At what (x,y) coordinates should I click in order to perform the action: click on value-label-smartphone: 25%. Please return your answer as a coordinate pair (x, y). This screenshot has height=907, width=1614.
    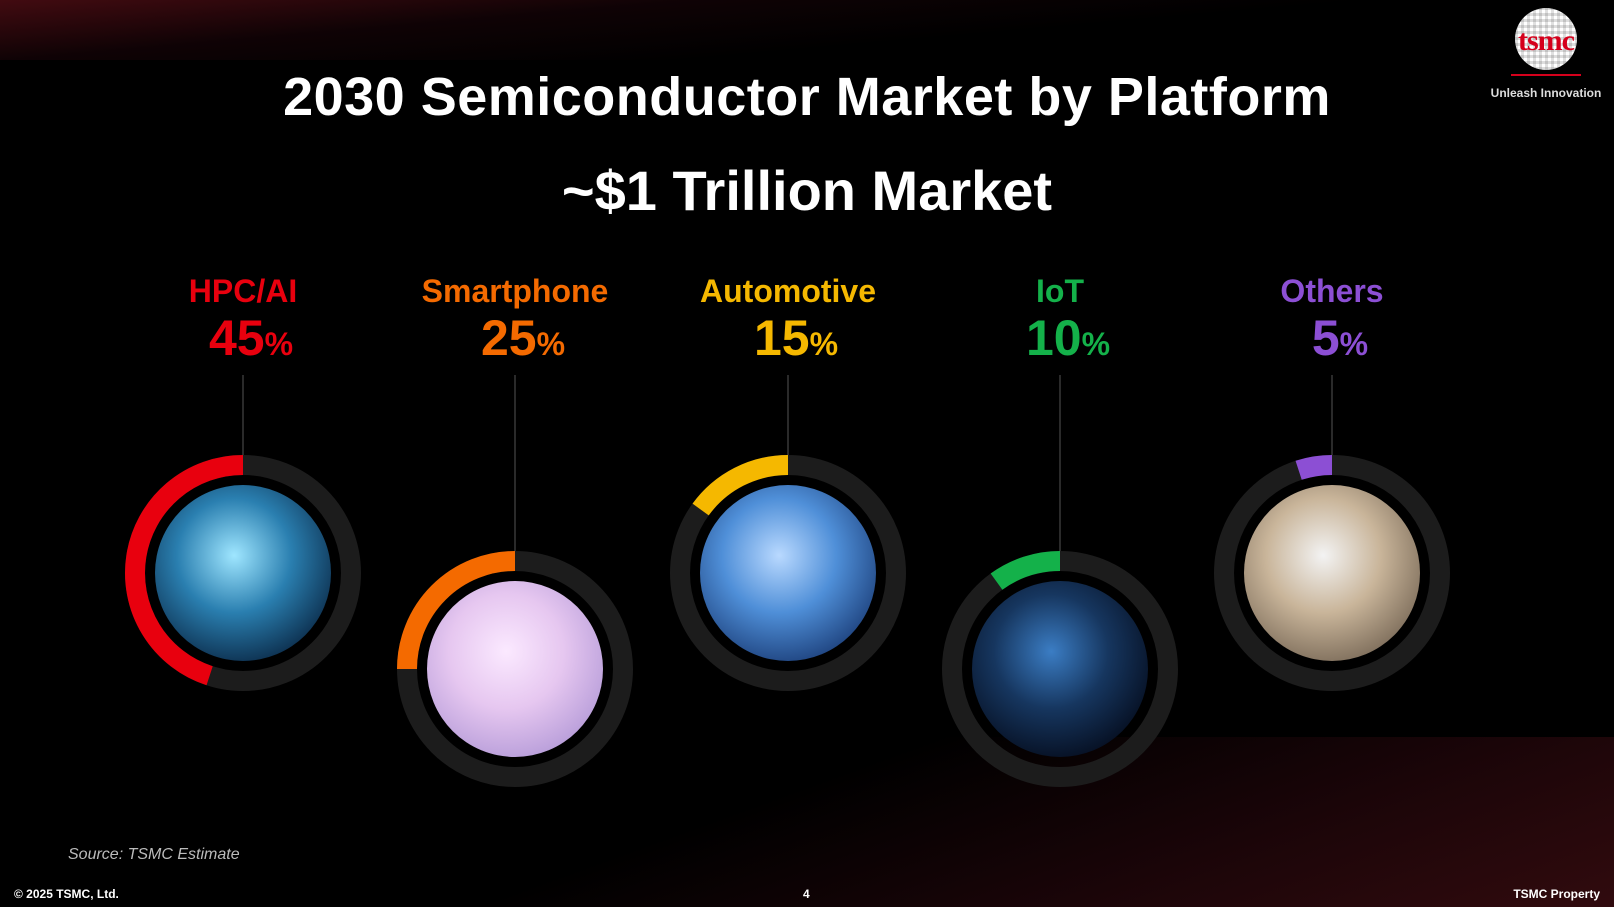
    Looking at the image, I should click on (523, 338).